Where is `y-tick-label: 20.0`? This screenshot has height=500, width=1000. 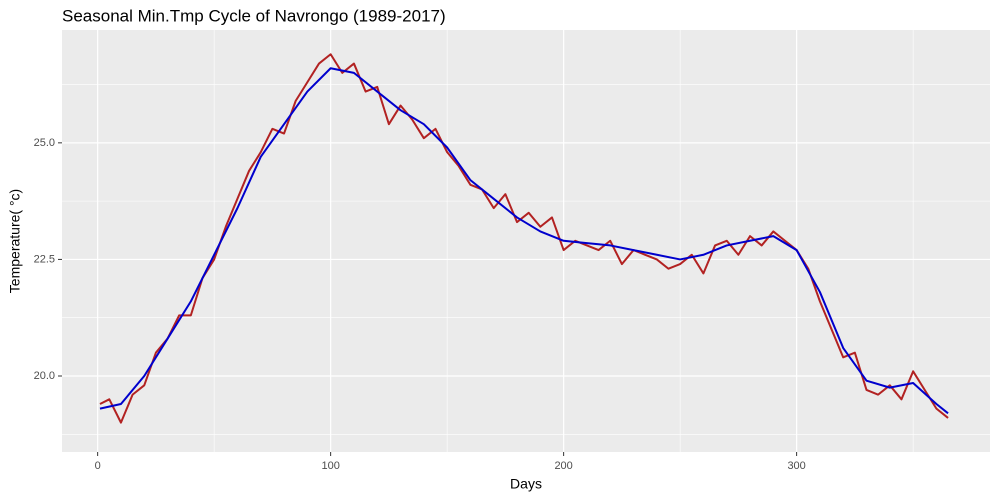
y-tick-label: 20.0 is located at coordinates (44, 376).